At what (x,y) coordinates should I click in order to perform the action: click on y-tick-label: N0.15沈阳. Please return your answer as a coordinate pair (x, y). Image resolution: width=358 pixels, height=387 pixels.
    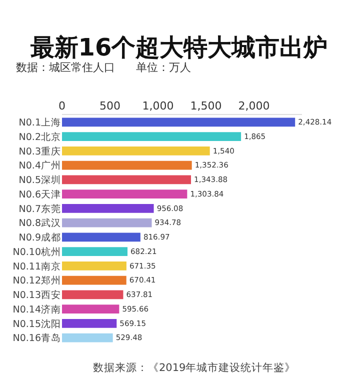
    Looking at the image, I should click on (36, 324).